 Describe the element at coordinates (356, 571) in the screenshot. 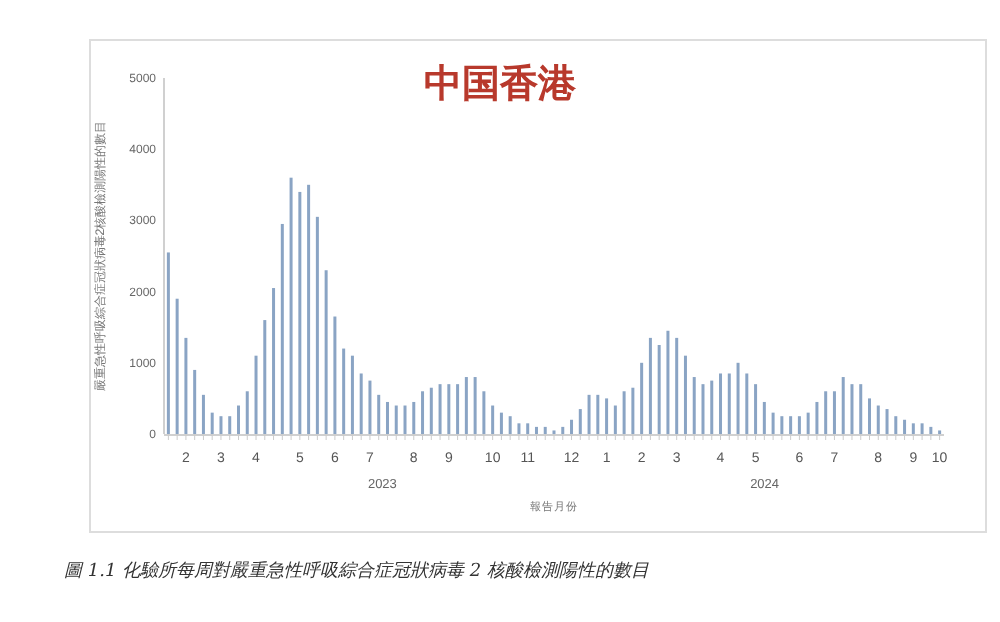

I see `caption: 圖 1.1 化驗所每周對嚴重急性呼吸綜合症冠狀病毒 2 核酸檢測陽性的數目` at that location.